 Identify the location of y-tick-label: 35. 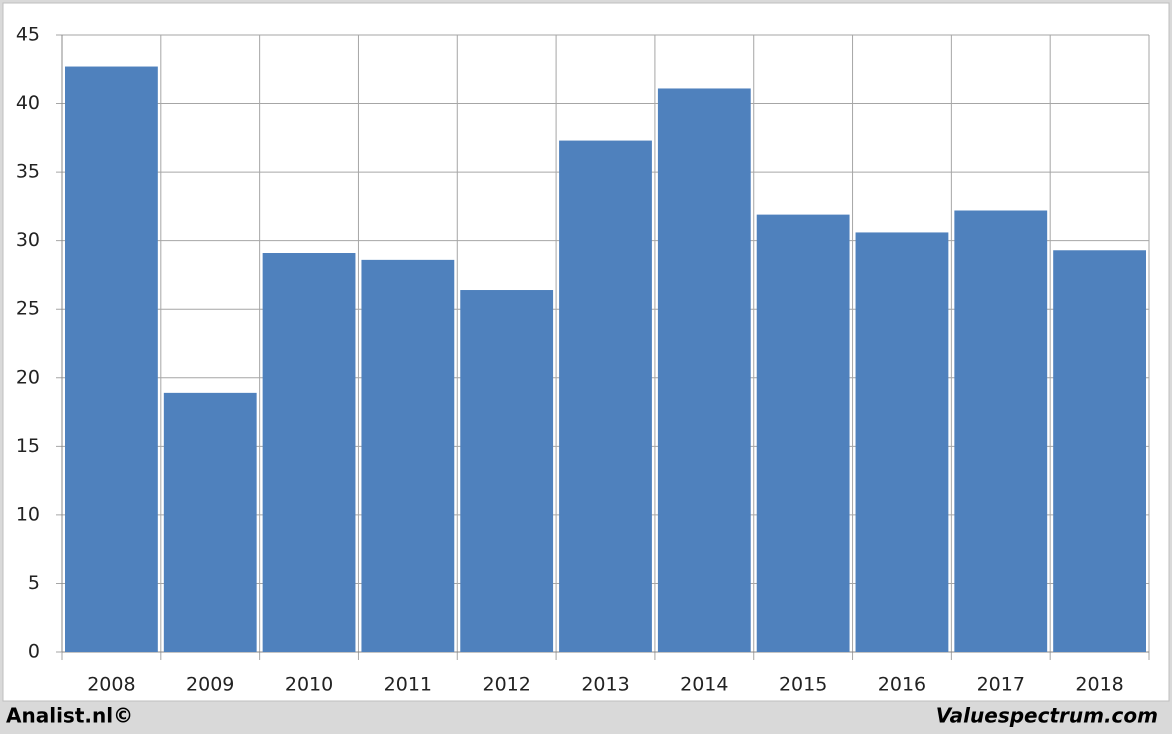
(28, 172).